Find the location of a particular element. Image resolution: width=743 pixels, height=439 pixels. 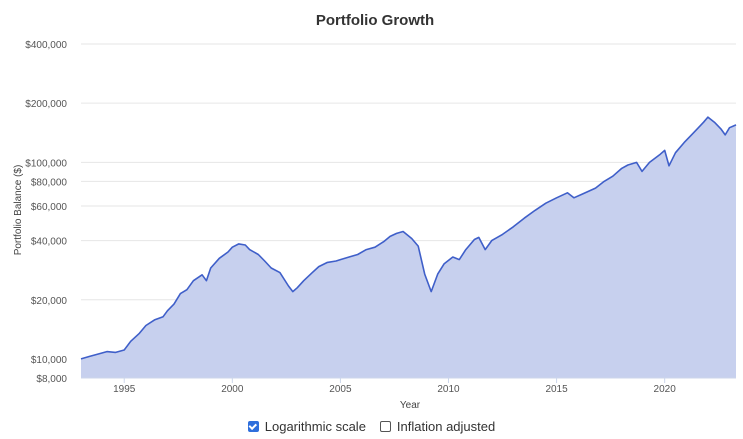

y-tick-label: $10,000 is located at coordinates (49, 360).